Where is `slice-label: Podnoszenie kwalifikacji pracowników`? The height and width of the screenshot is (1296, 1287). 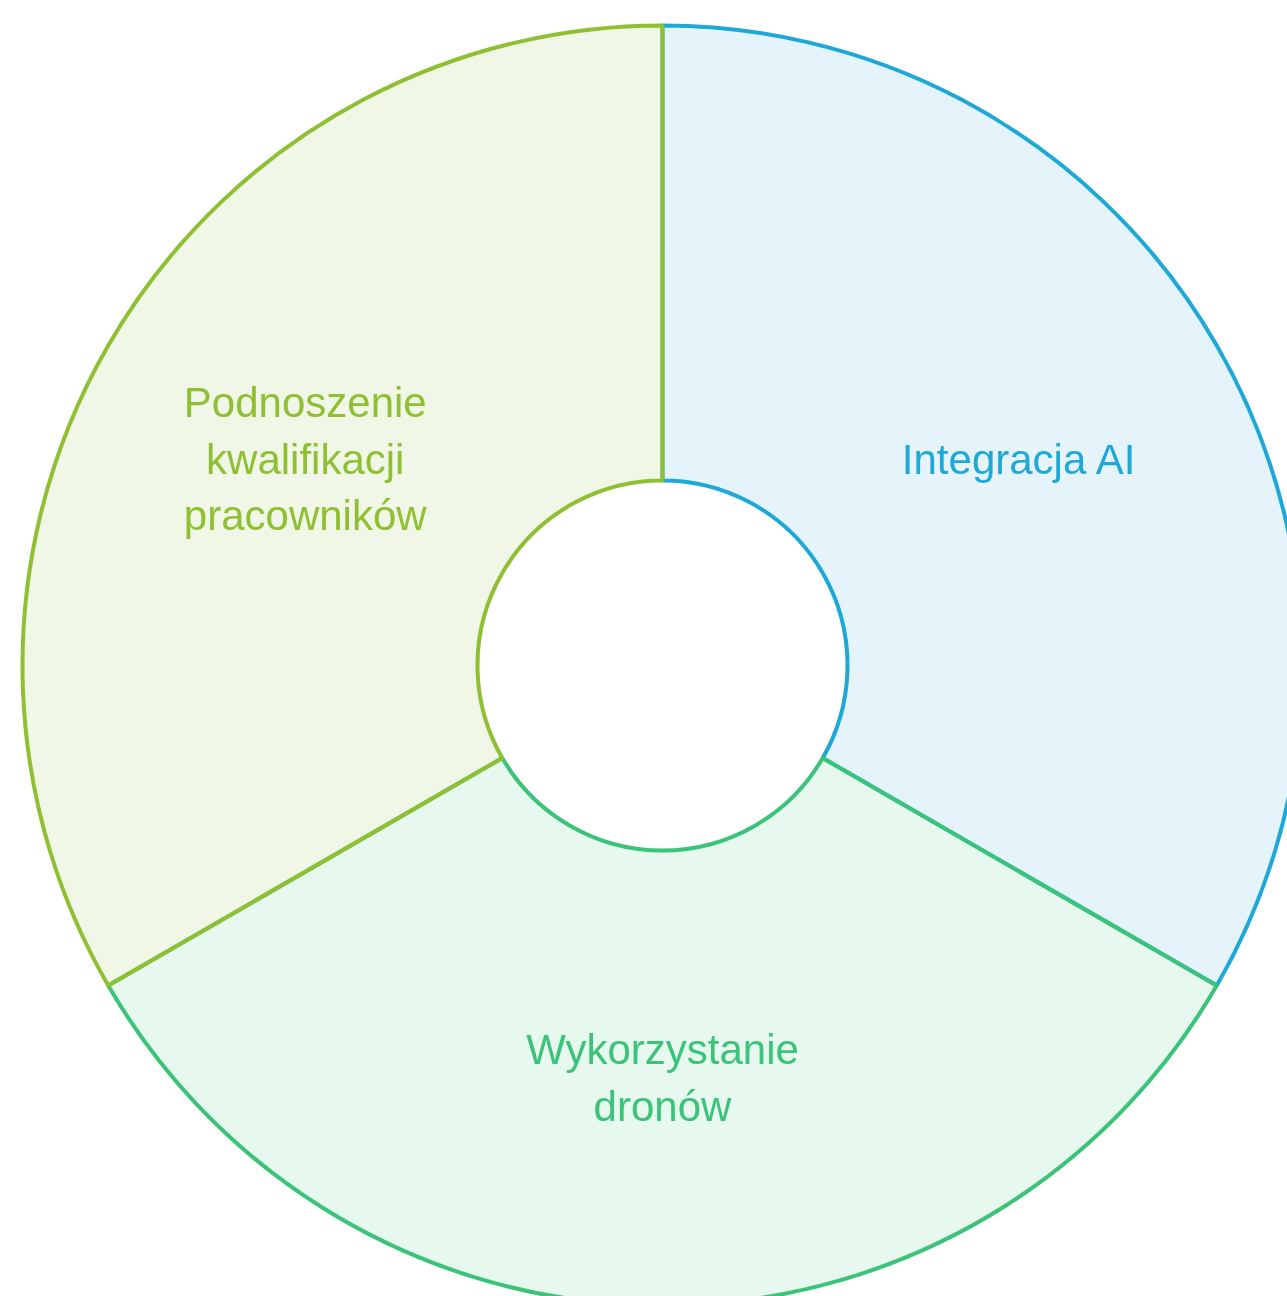
slice-label: Podnoszenie kwalifikacji pracowników is located at coordinates (305, 459).